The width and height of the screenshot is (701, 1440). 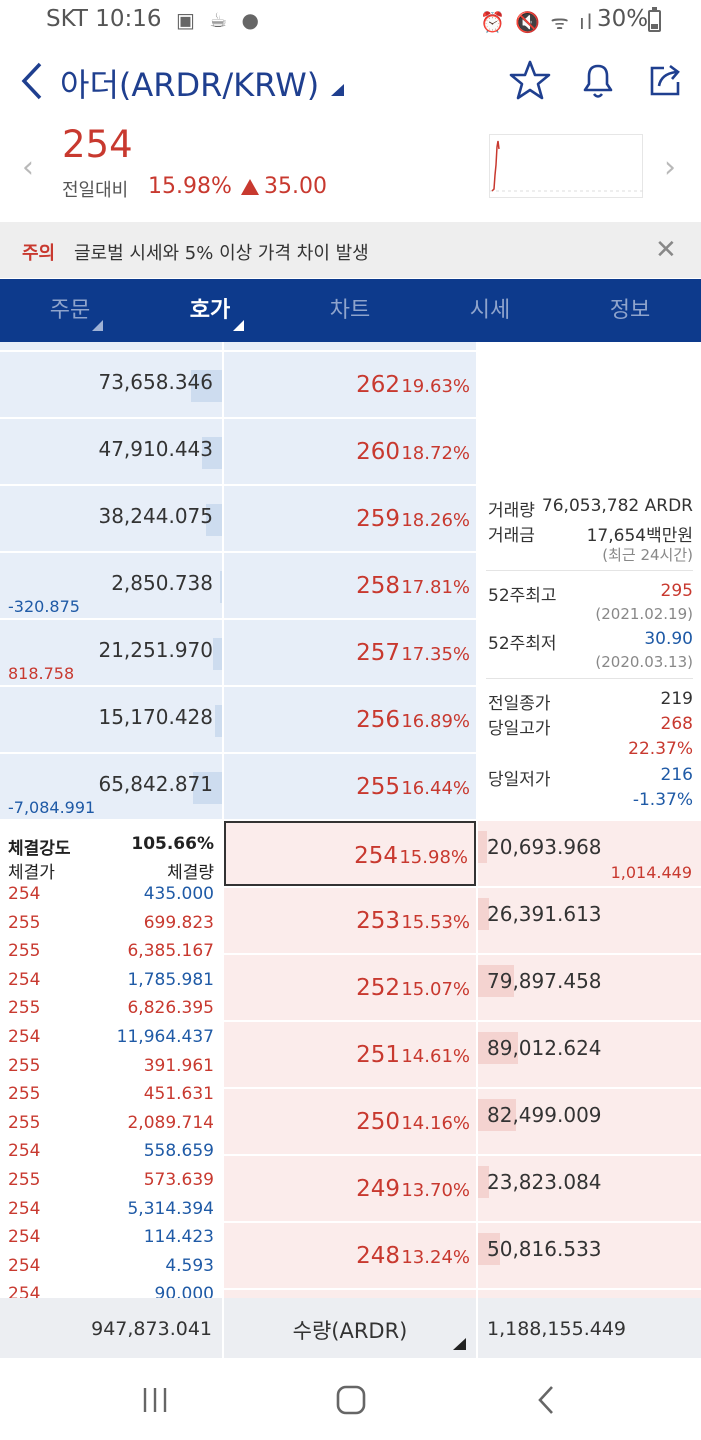 What do you see at coordinates (350, 1054) in the screenshot?
I see `bid-price-cell: 251 14.61%` at bounding box center [350, 1054].